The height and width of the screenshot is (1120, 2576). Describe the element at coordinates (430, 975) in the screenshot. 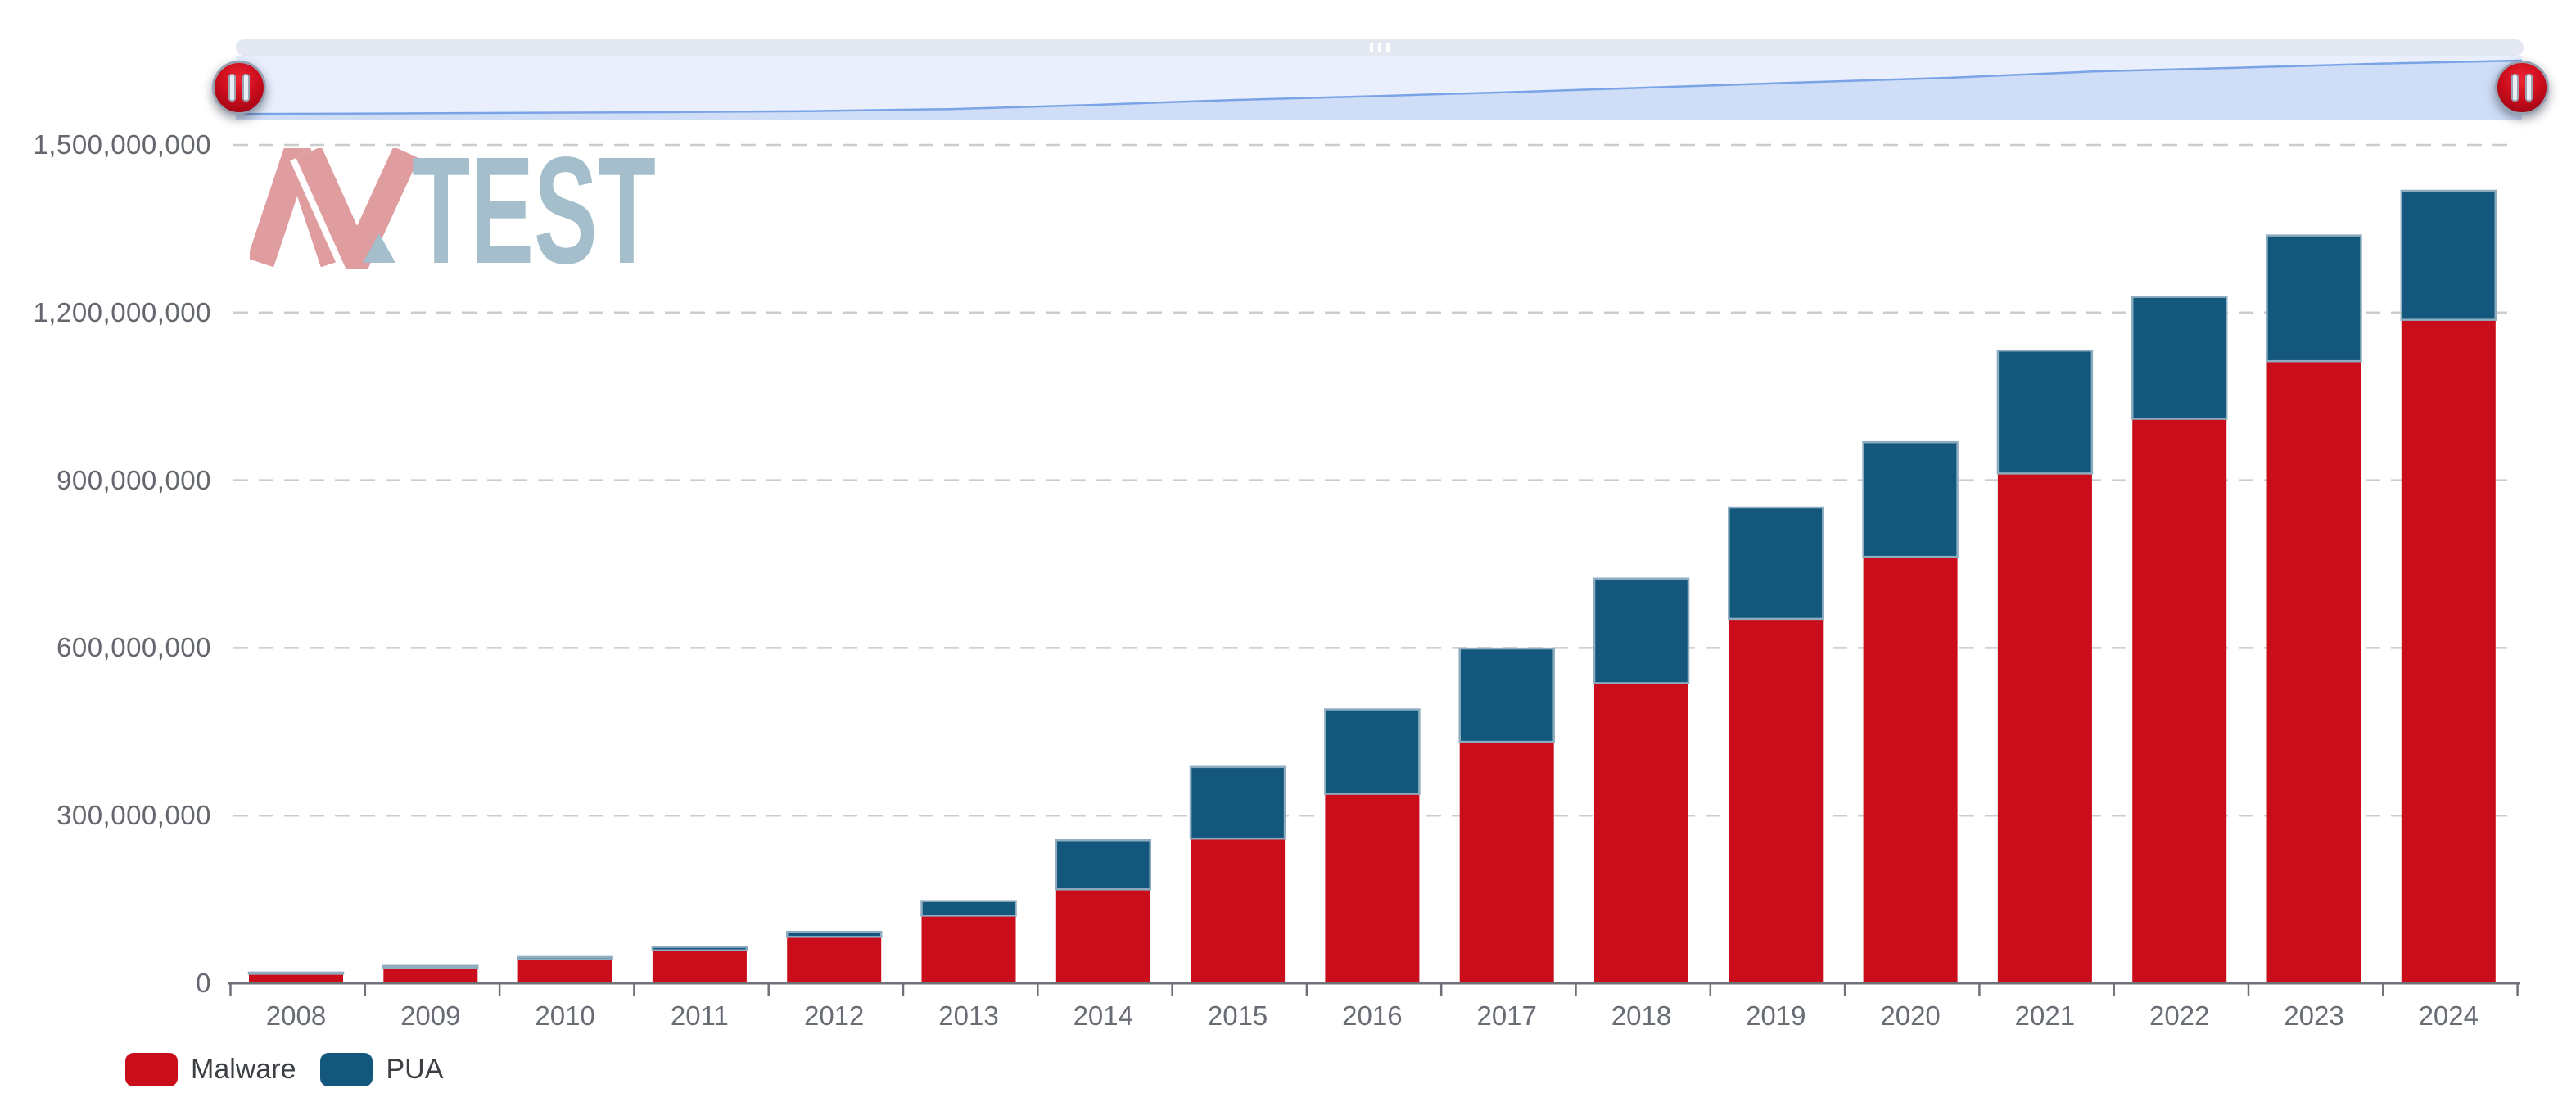

I see `bar-malware-2009` at that location.